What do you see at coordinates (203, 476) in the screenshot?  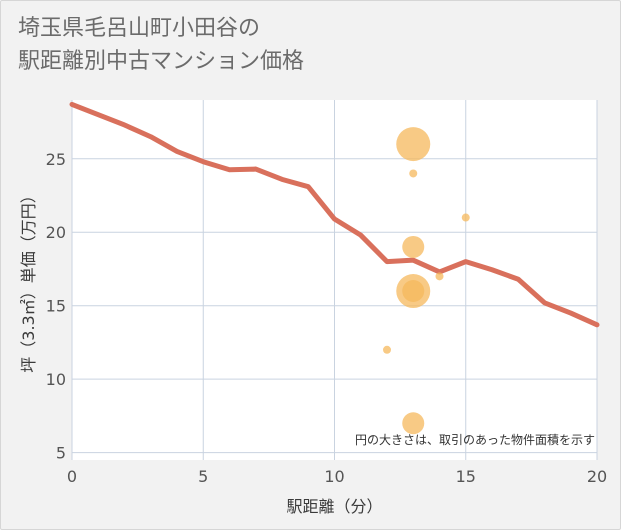 I see `x-tick-label: 5` at bounding box center [203, 476].